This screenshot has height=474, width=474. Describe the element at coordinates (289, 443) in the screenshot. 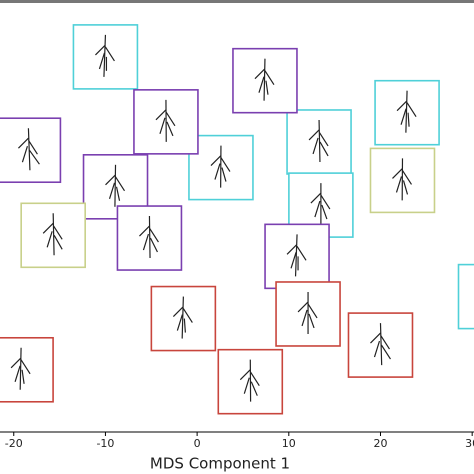

I see `x-tick-label: 10` at that location.